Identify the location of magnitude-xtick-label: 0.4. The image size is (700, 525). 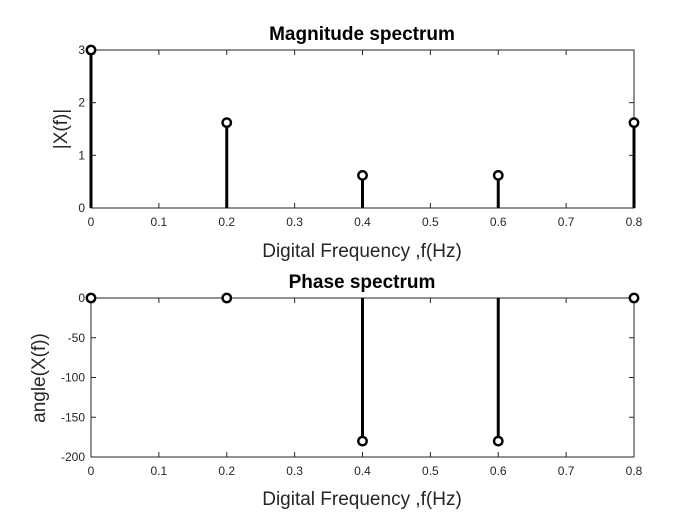
(362, 222).